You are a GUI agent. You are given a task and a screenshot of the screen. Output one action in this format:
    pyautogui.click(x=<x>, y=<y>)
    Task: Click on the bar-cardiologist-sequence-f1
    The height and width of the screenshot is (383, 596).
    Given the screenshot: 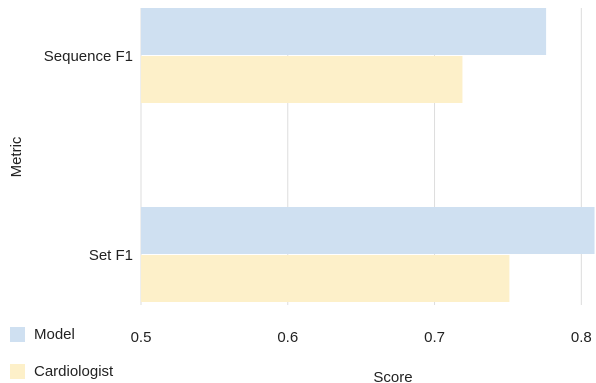 What is the action you would take?
    pyautogui.click(x=302, y=79)
    